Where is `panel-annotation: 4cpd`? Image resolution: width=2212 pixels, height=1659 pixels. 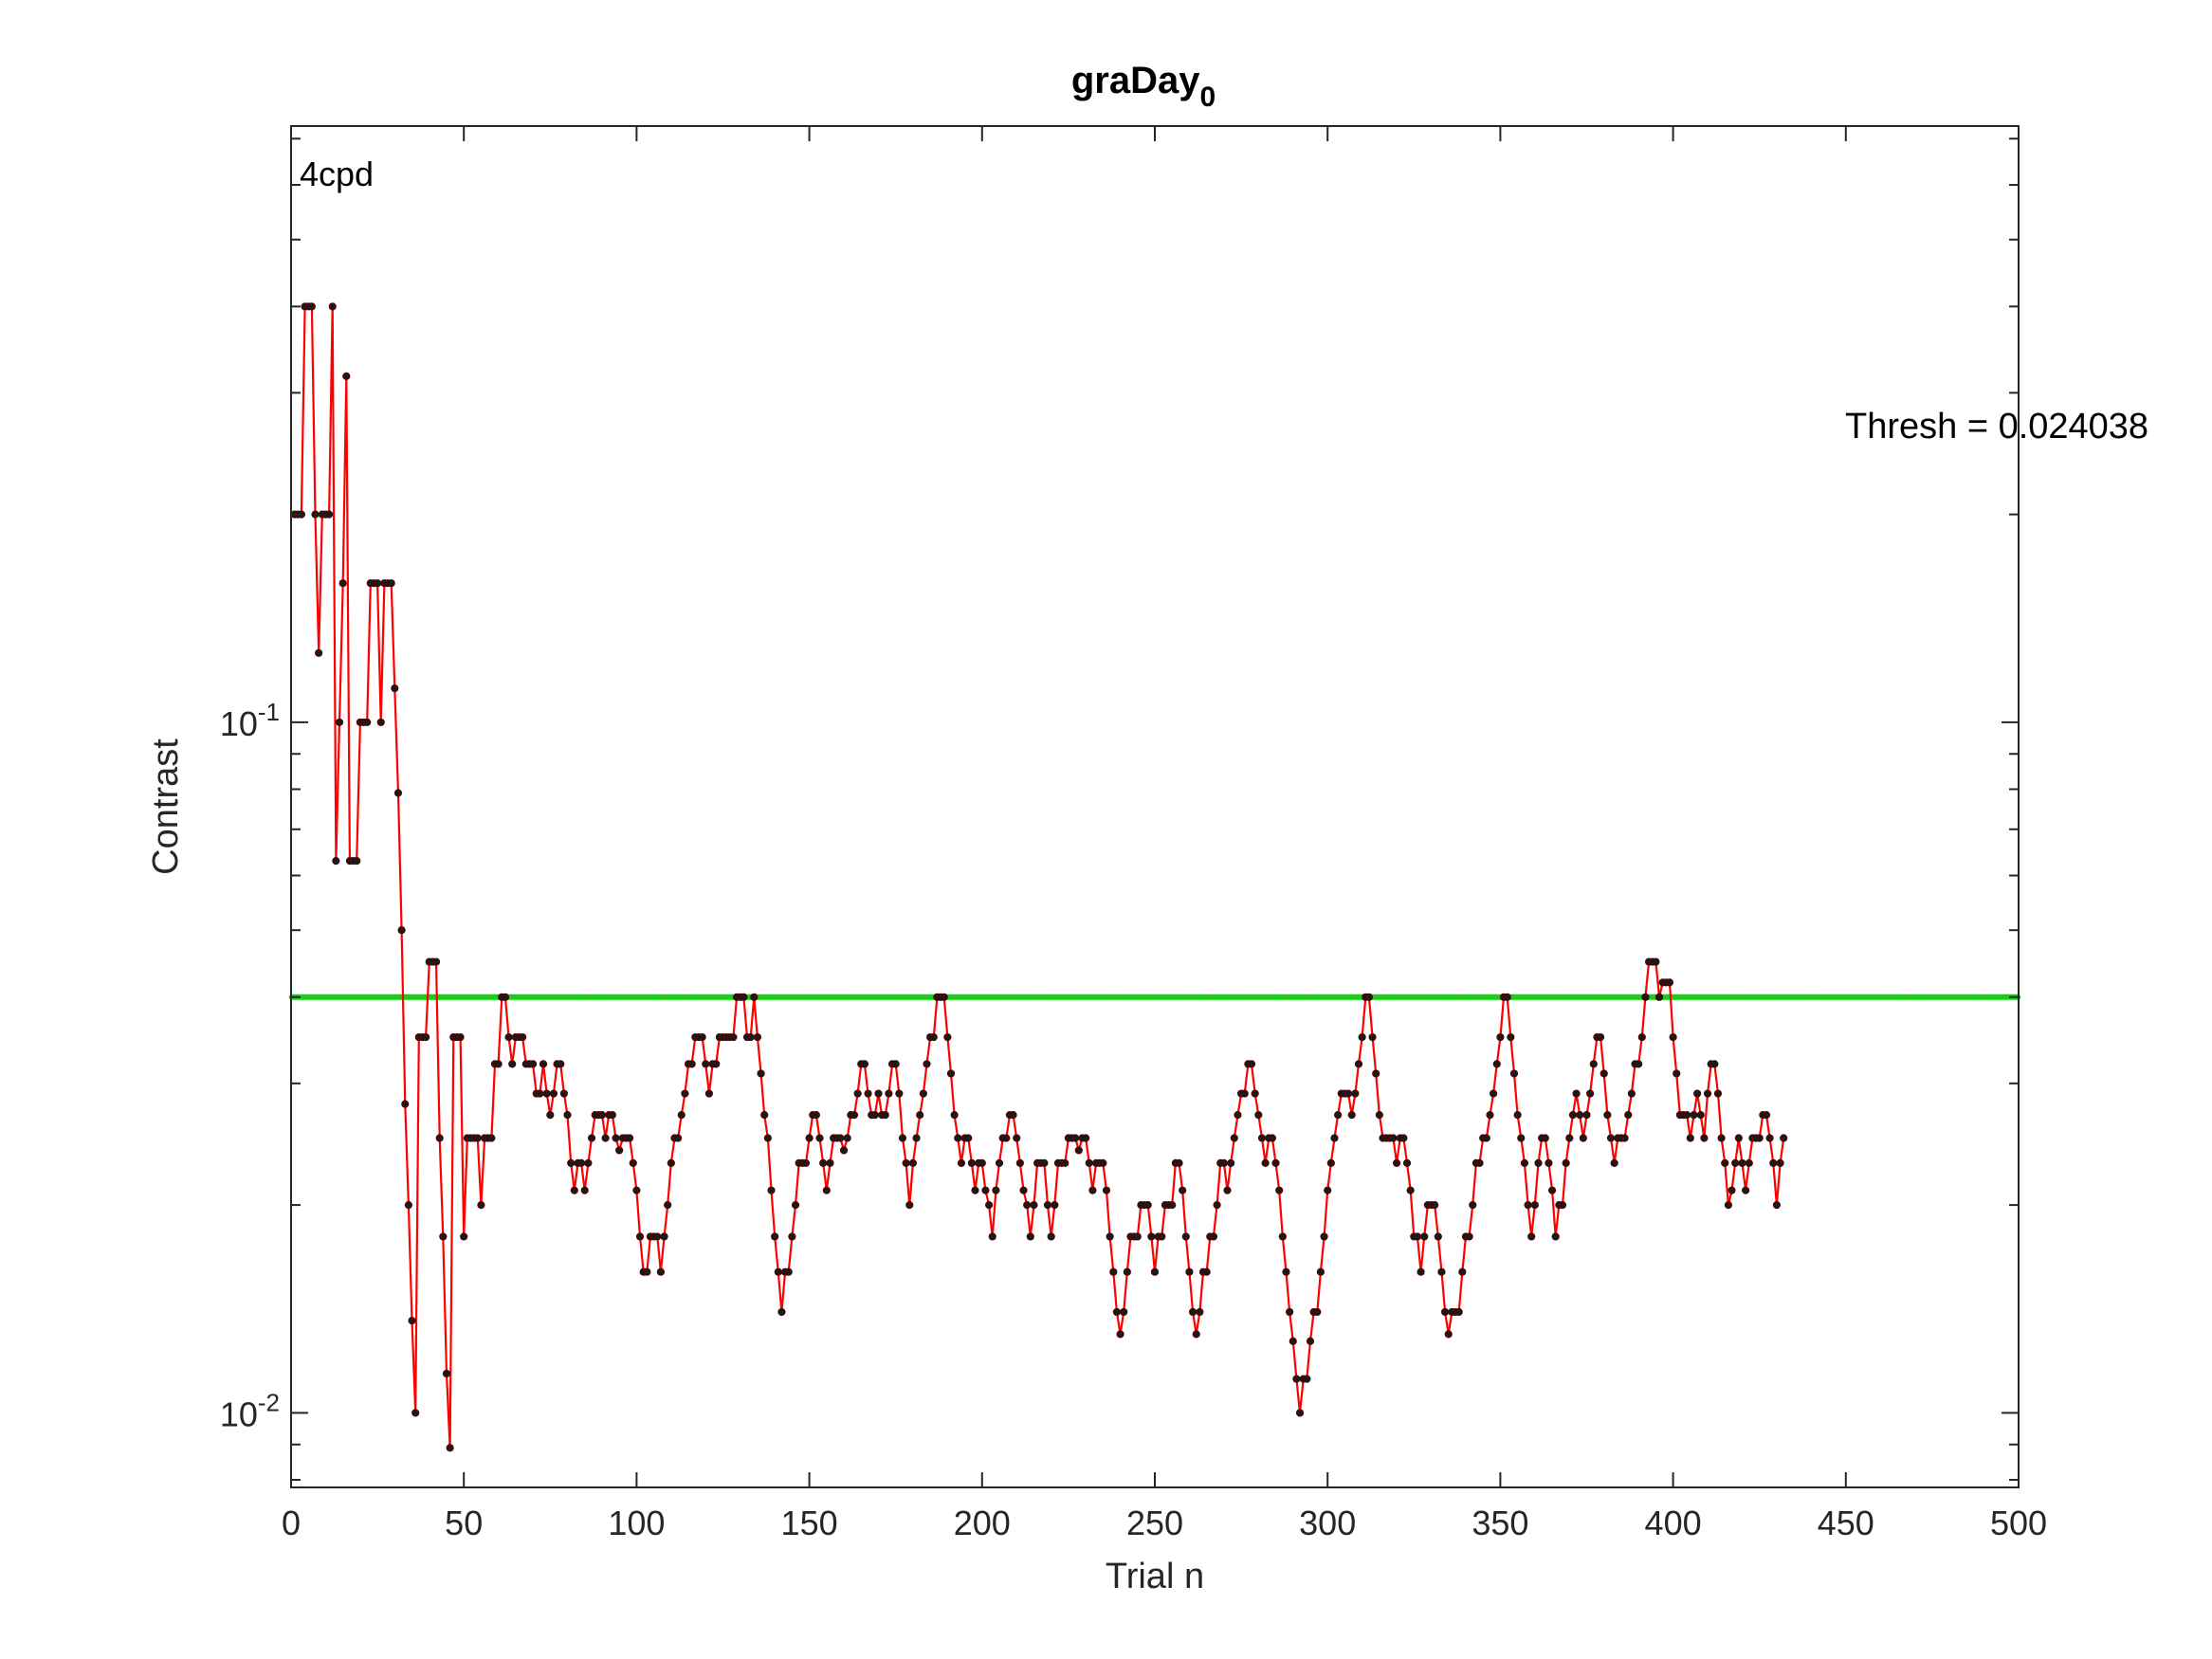
panel-annotation: 4cpd is located at coordinates (337, 174).